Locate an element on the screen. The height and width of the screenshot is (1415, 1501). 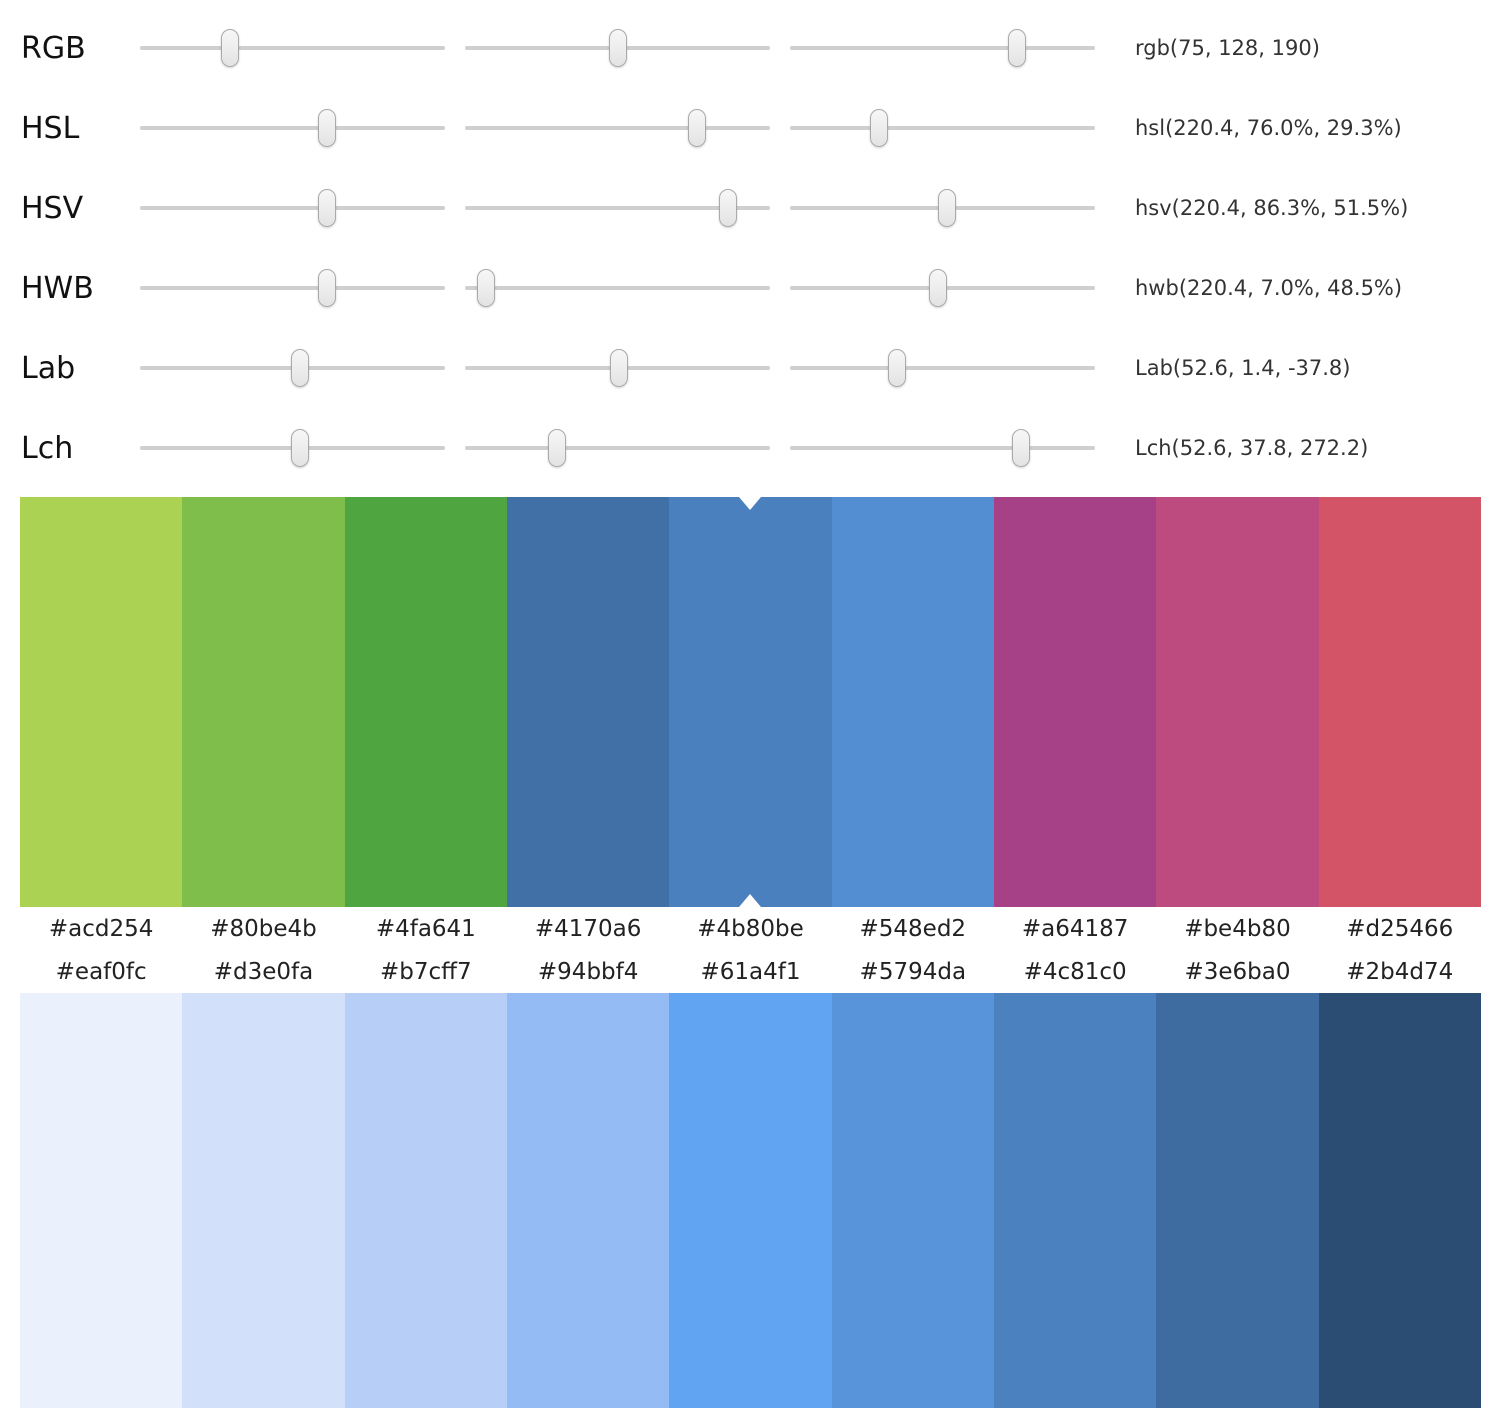
slider-row-rgb: RGB rgb(75, 128, 190) is located at coordinates (750, 48).